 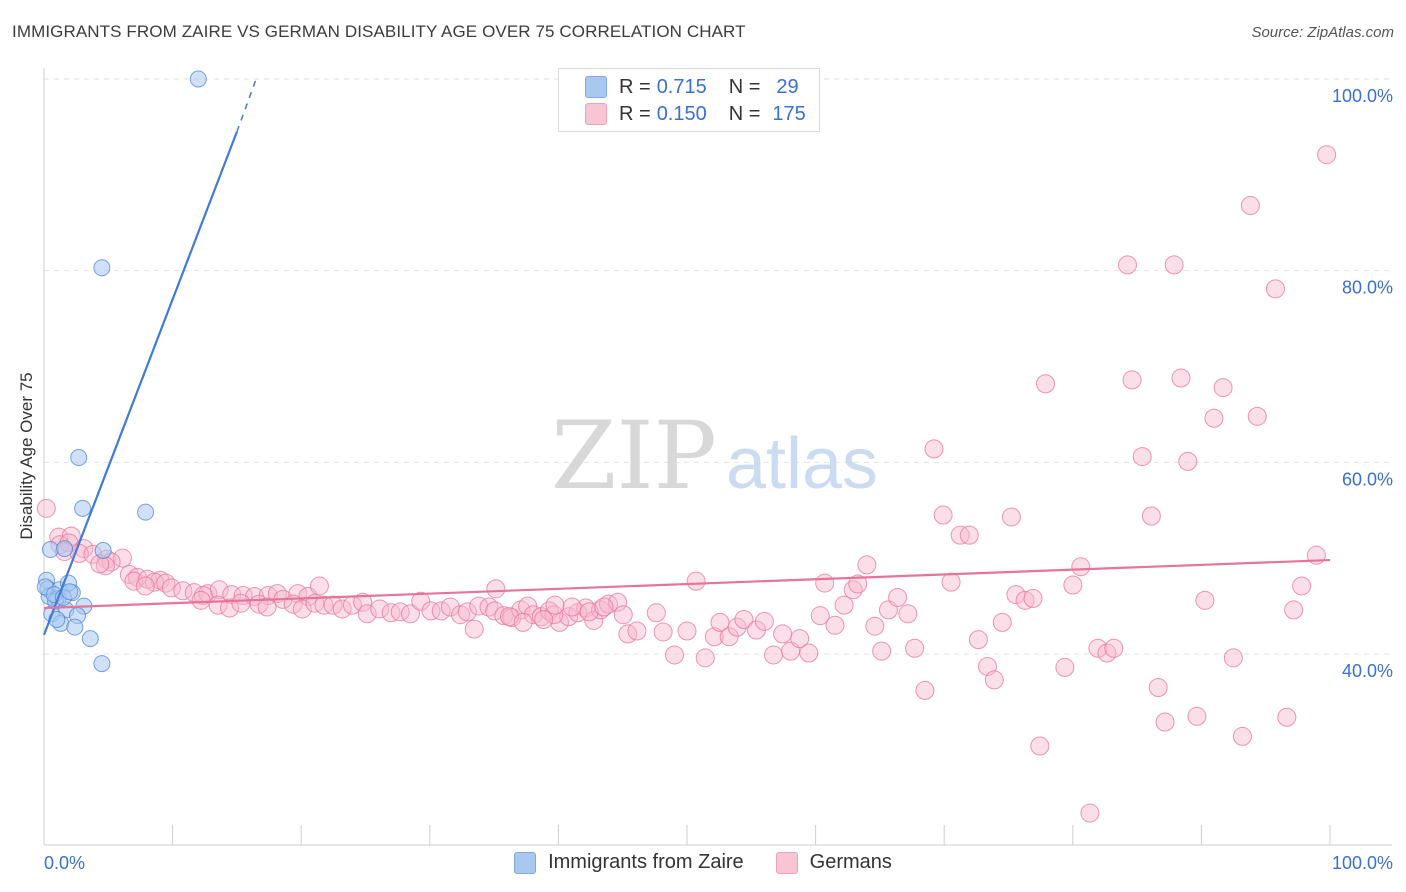 What do you see at coordinates (596, 87) in the screenshot?
I see `legend-swatch-zaire` at bounding box center [596, 87].